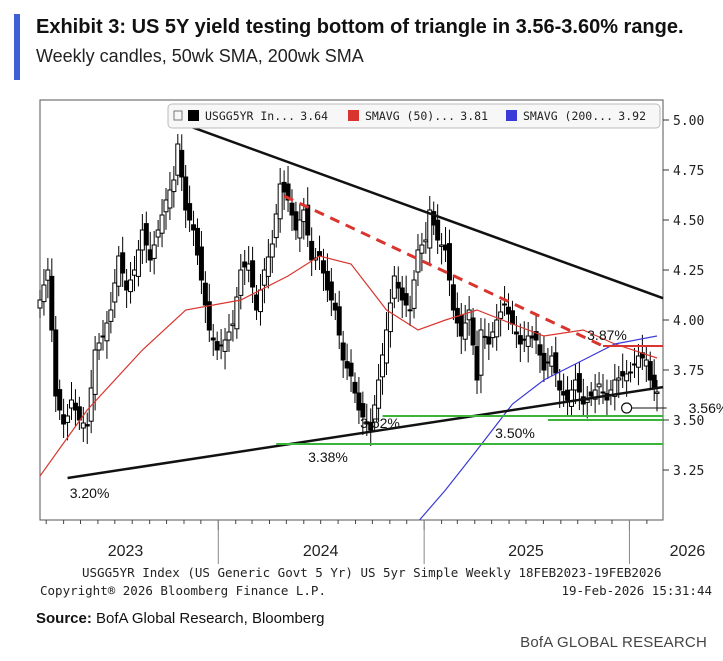 The image size is (723, 661). What do you see at coordinates (636, 590) in the screenshot?
I see `timestamp: 19-Feb-2026 15:31:44` at bounding box center [636, 590].